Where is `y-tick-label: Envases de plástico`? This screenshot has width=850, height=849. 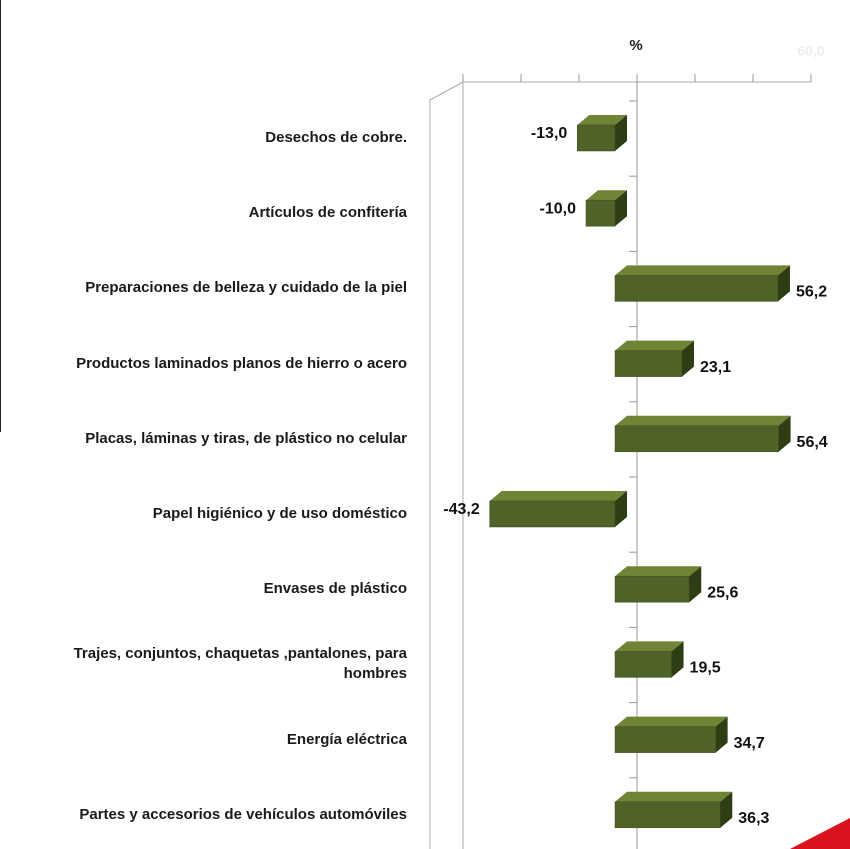
y-tick-label: Envases de plástico is located at coordinates (335, 589).